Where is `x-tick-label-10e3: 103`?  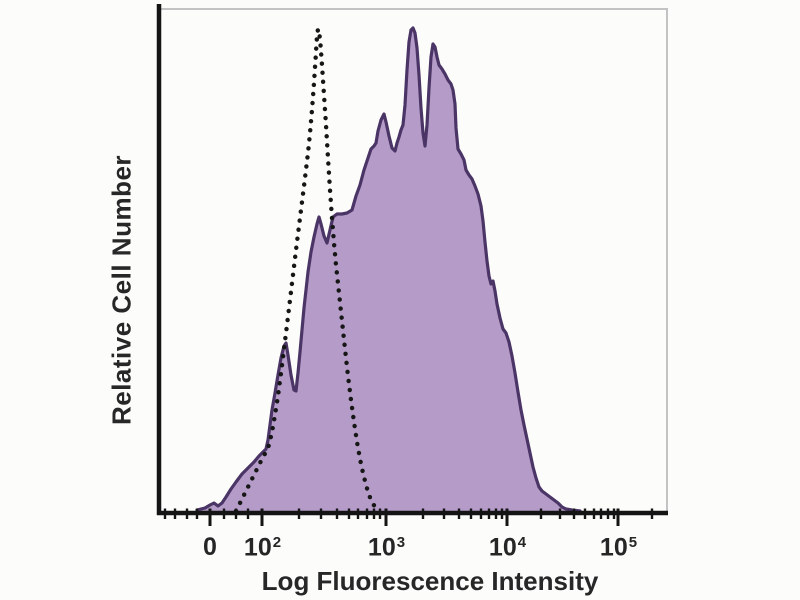
x-tick-label-10e3: 103 is located at coordinates (386, 547).